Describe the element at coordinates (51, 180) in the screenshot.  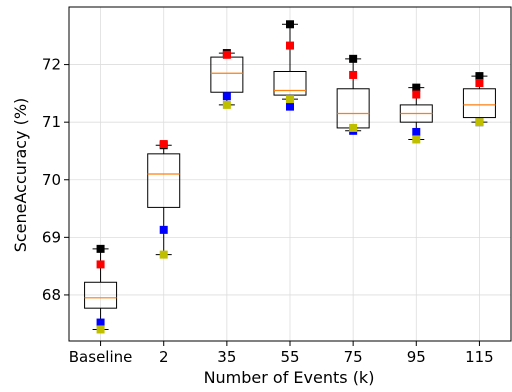
I see `y-tick-label: 70` at that location.